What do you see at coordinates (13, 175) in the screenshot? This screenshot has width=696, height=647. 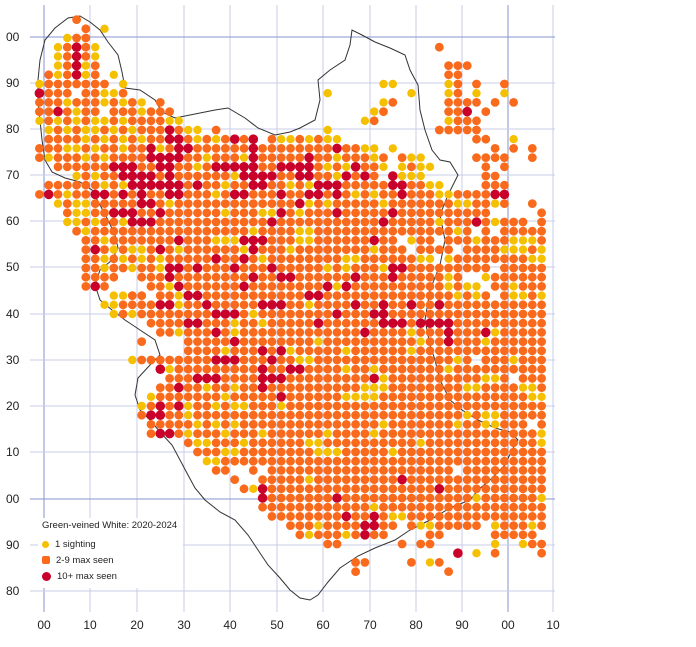 I see `y-axis-label: 70` at bounding box center [13, 175].